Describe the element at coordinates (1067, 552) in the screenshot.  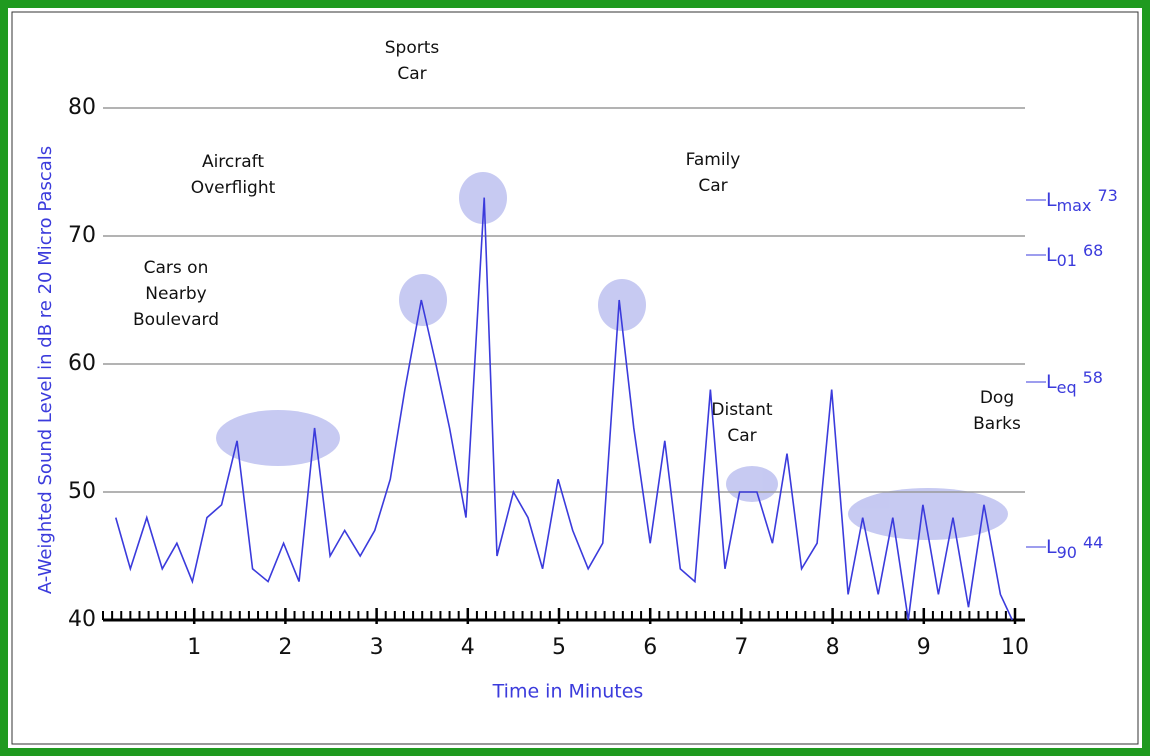
I see `level-sub: 90` at that location.